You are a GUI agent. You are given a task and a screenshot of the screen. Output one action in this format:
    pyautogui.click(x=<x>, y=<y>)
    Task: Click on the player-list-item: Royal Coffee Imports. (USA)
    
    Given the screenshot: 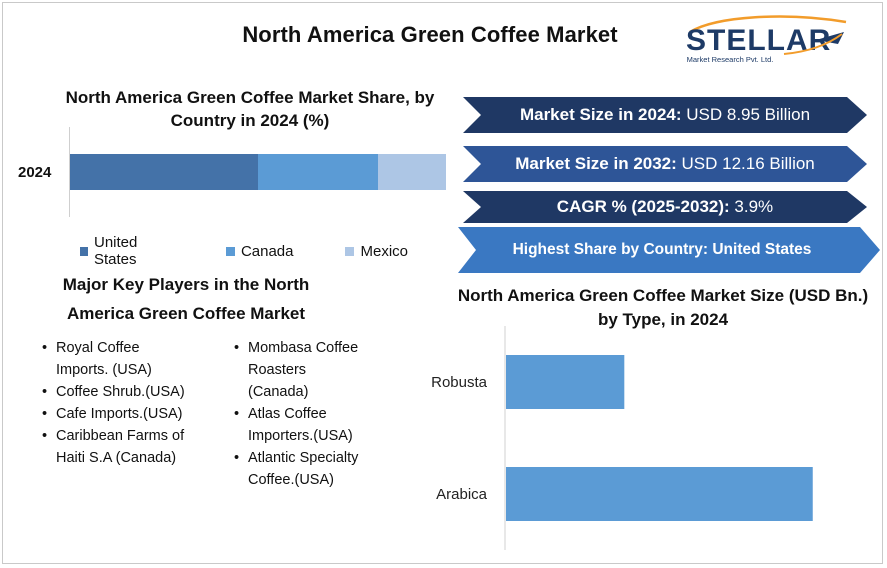 What is the action you would take?
    pyautogui.click(x=117, y=359)
    